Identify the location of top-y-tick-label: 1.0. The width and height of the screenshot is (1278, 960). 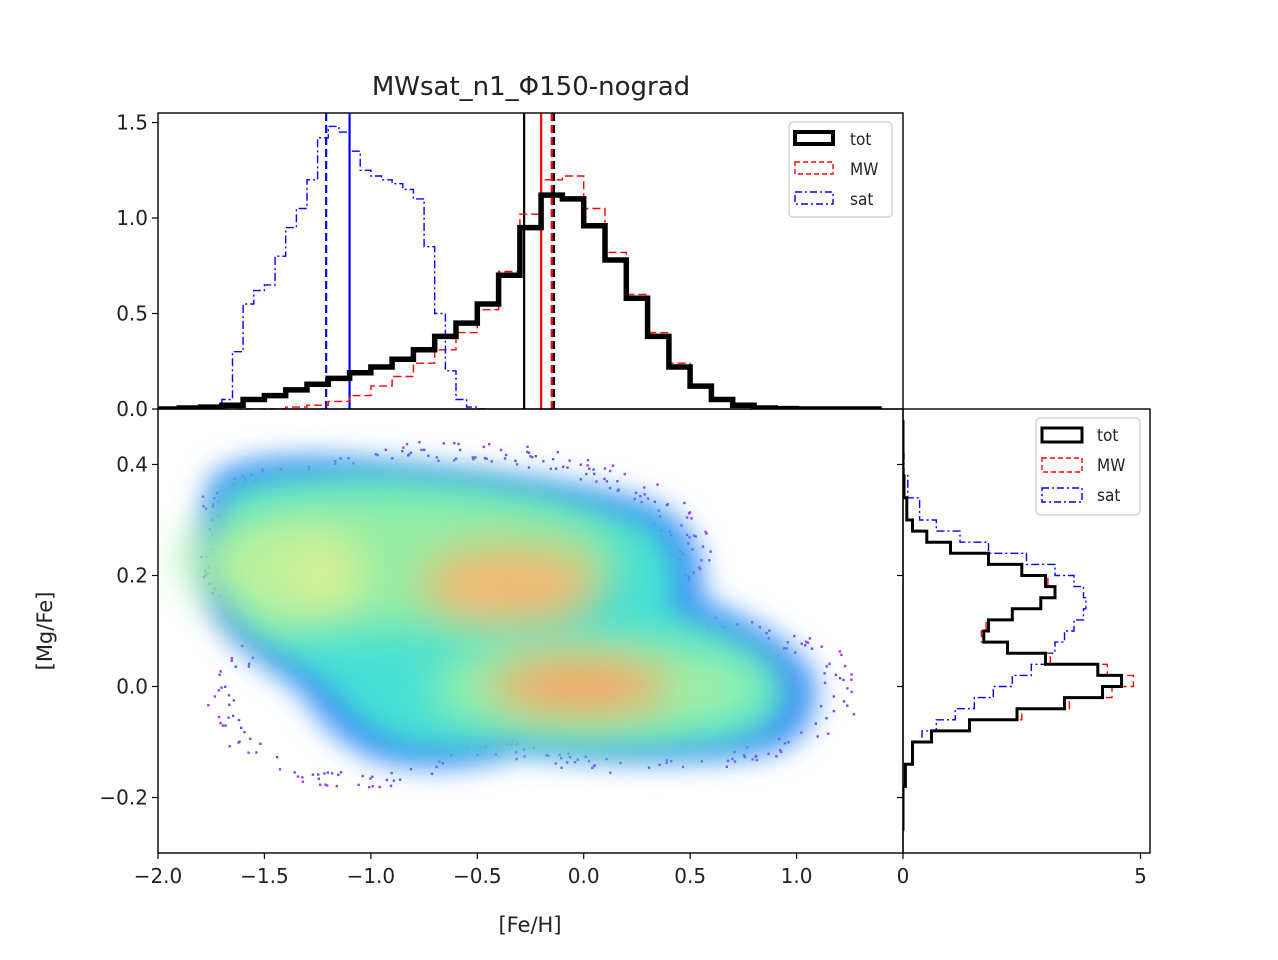
(132, 218).